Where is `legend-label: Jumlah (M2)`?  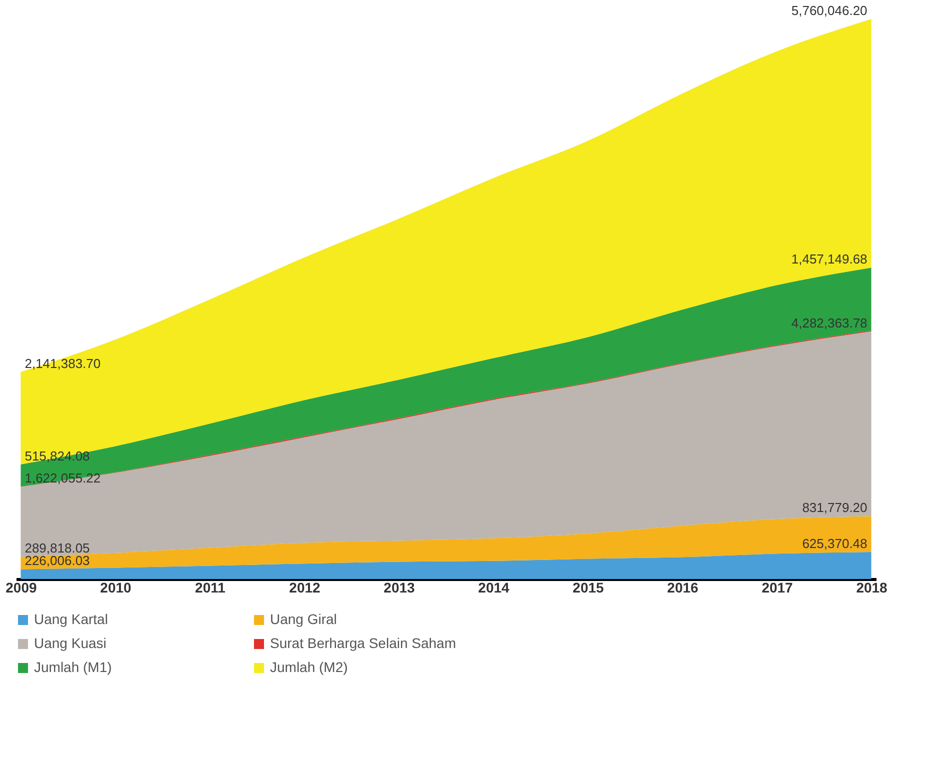 legend-label: Jumlah (M2) is located at coordinates (309, 667).